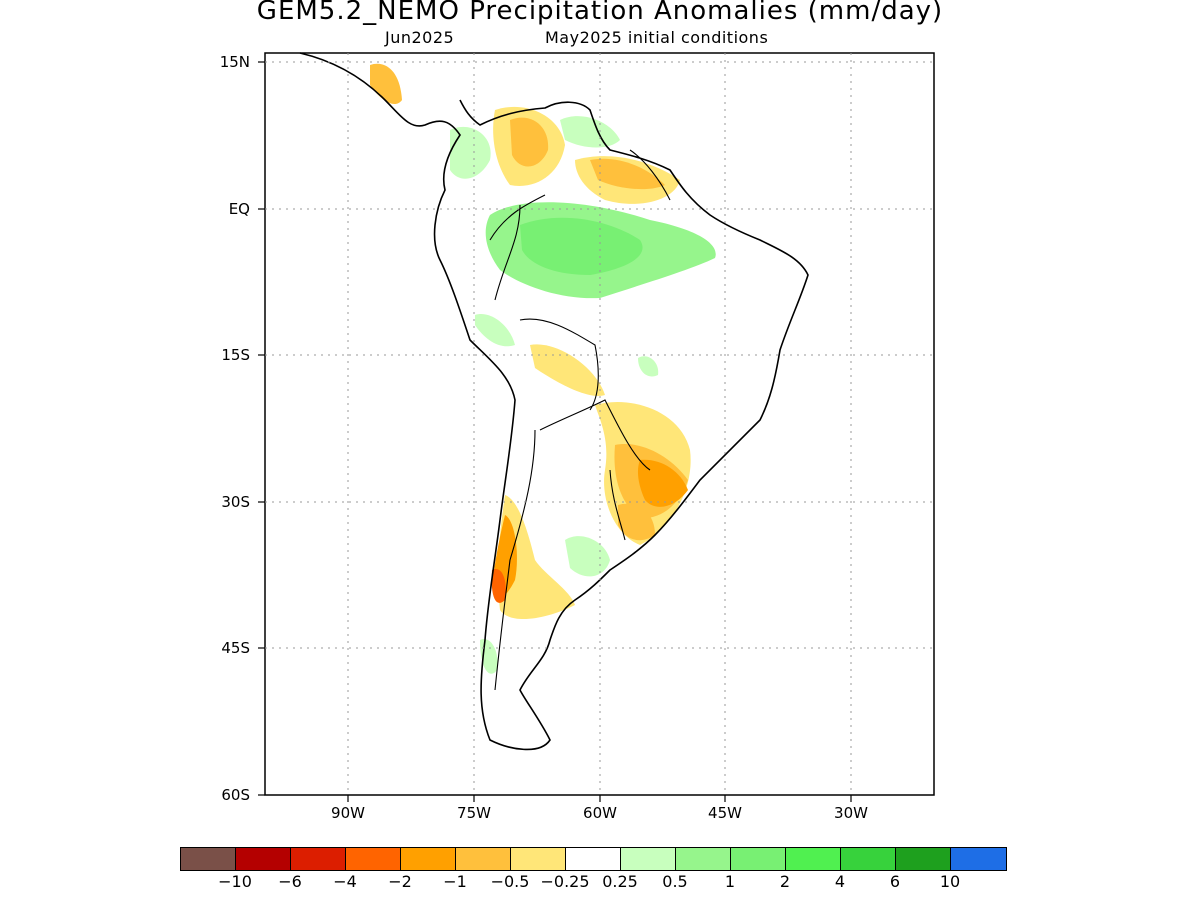  What do you see at coordinates (235, 502) in the screenshot?
I see `lat-label-30s: 30S` at bounding box center [235, 502].